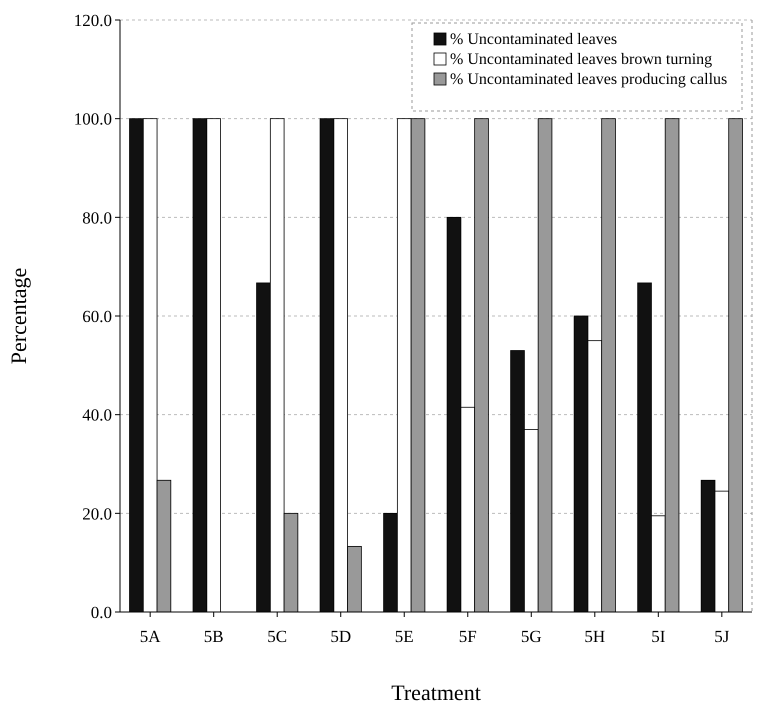  Describe the element at coordinates (18, 316) in the screenshot. I see `y-axis-title: Percentage` at that location.